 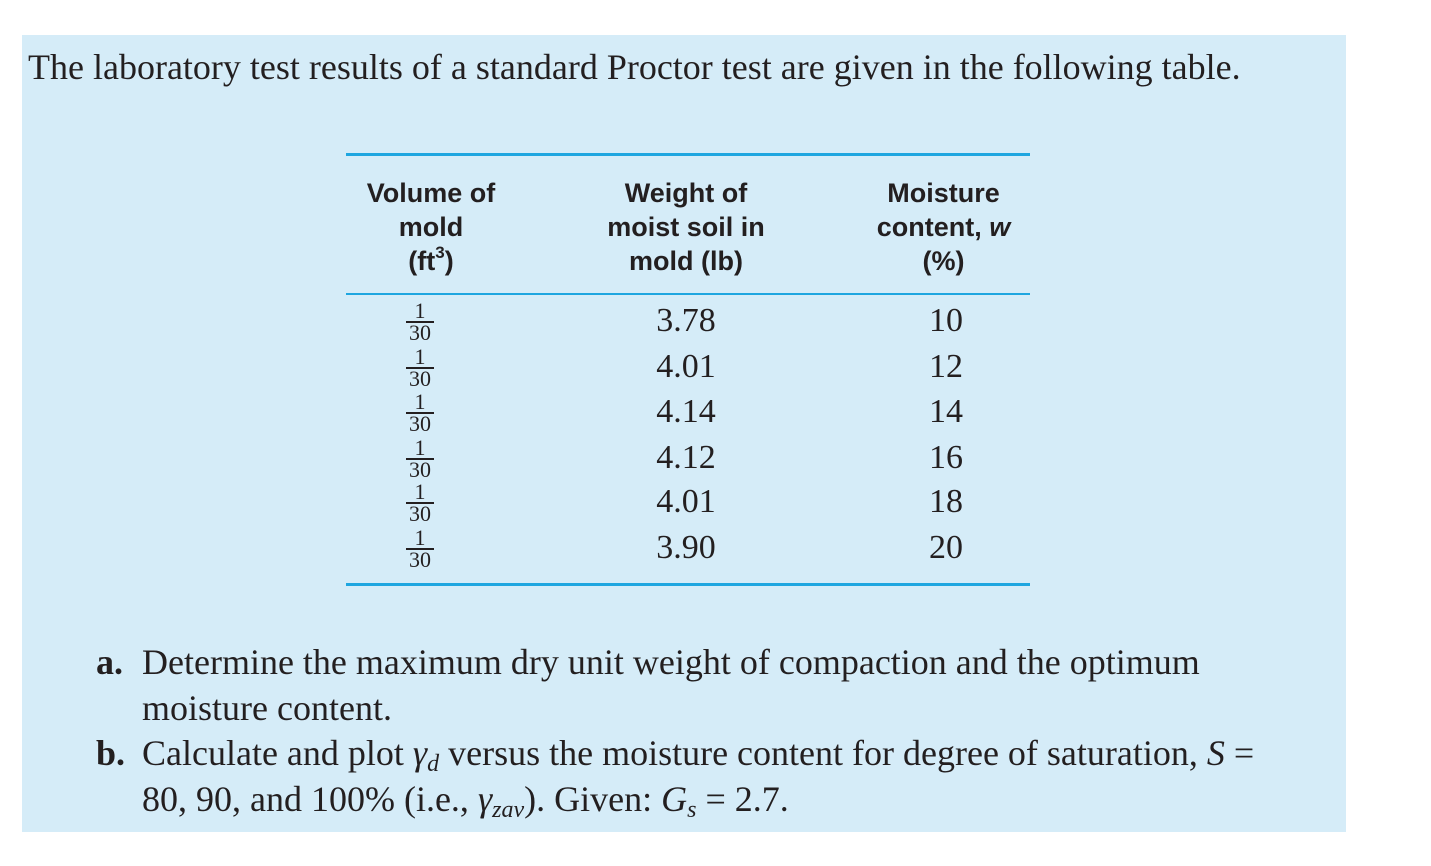 I want to click on weight-cell: 3.90, so click(x=686, y=547).